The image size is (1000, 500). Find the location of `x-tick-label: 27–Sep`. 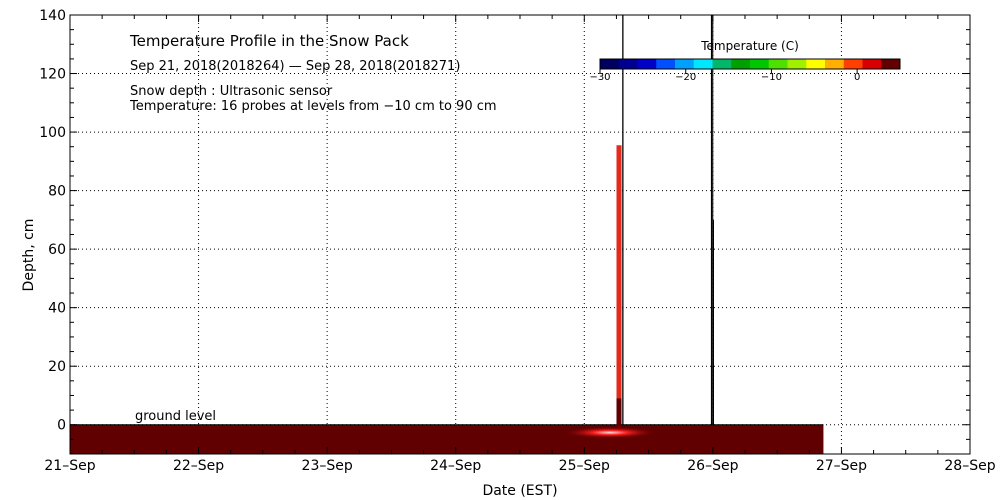

x-tick-label: 27–Sep is located at coordinates (841, 466).